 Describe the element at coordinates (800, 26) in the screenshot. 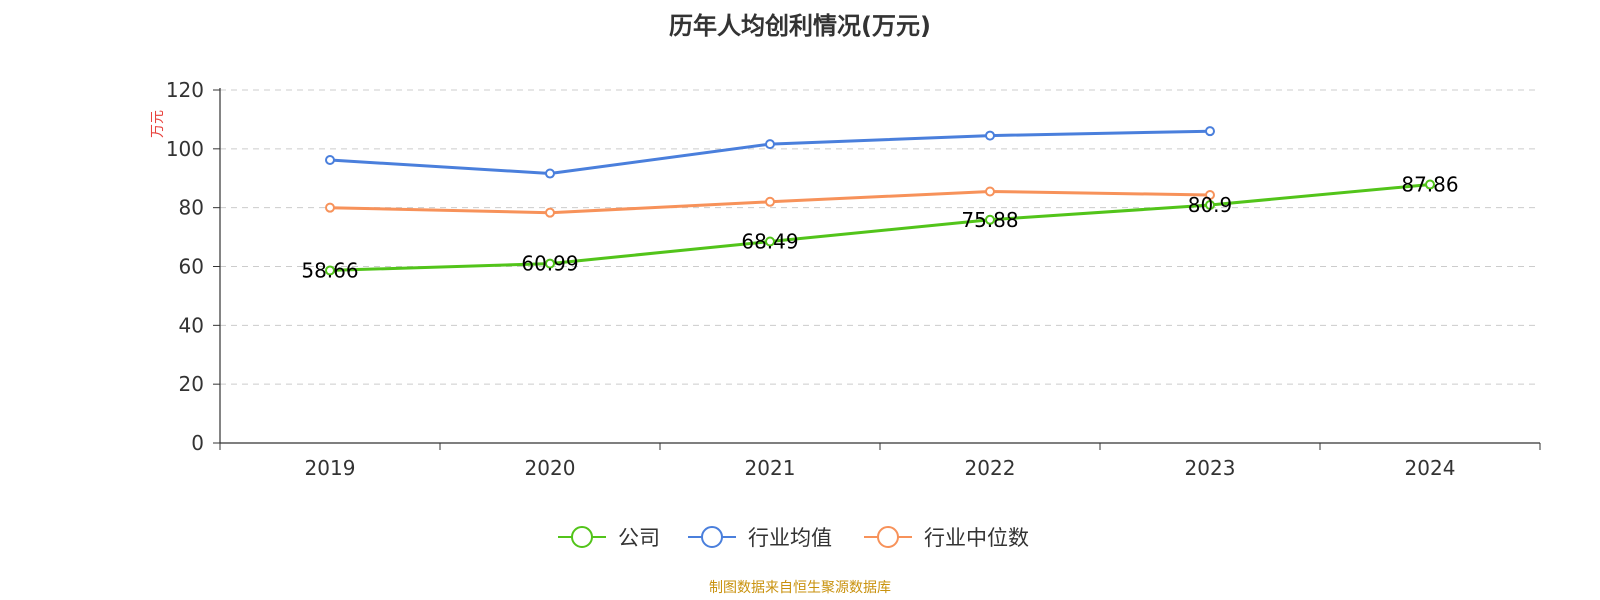

I see `chart-title: 历年人均创利情况(万元)` at that location.